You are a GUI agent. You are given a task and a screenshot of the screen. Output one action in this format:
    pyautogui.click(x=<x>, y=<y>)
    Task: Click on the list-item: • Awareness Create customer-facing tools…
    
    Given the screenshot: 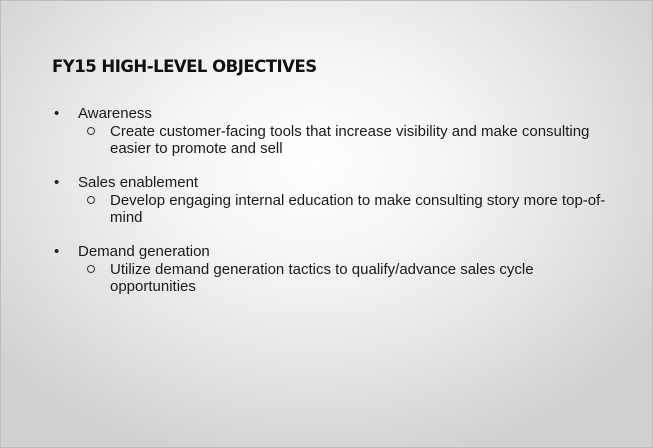 What is the action you would take?
    pyautogui.click(x=321, y=131)
    